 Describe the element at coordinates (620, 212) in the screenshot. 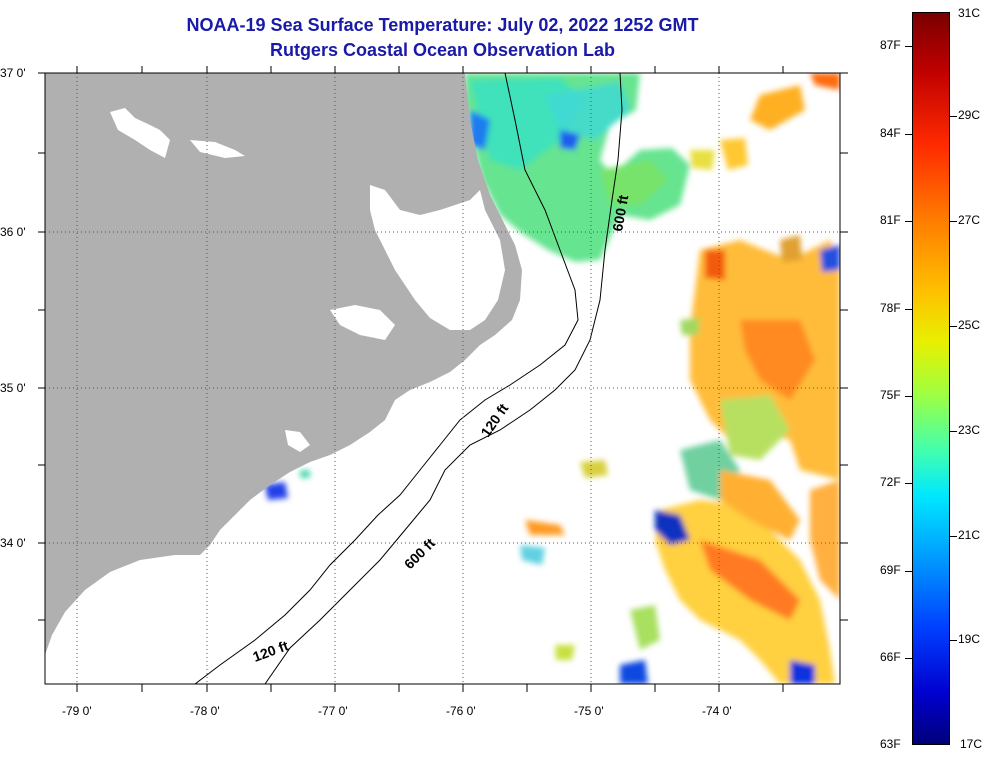

I see `contour-label-600ft-north: 600 ft` at that location.